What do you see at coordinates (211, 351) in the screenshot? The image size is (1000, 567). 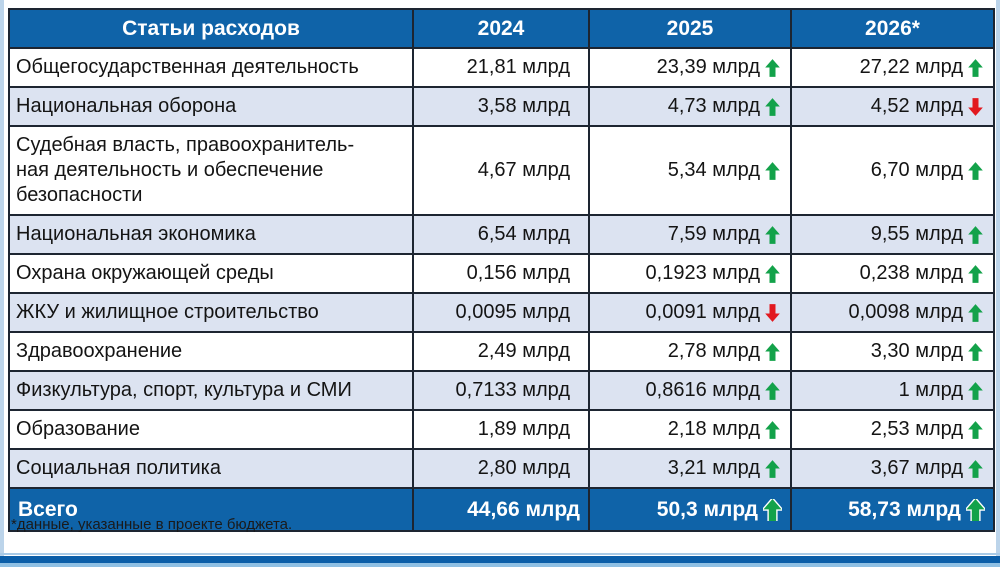 I see `row-category: Здравоохранение` at bounding box center [211, 351].